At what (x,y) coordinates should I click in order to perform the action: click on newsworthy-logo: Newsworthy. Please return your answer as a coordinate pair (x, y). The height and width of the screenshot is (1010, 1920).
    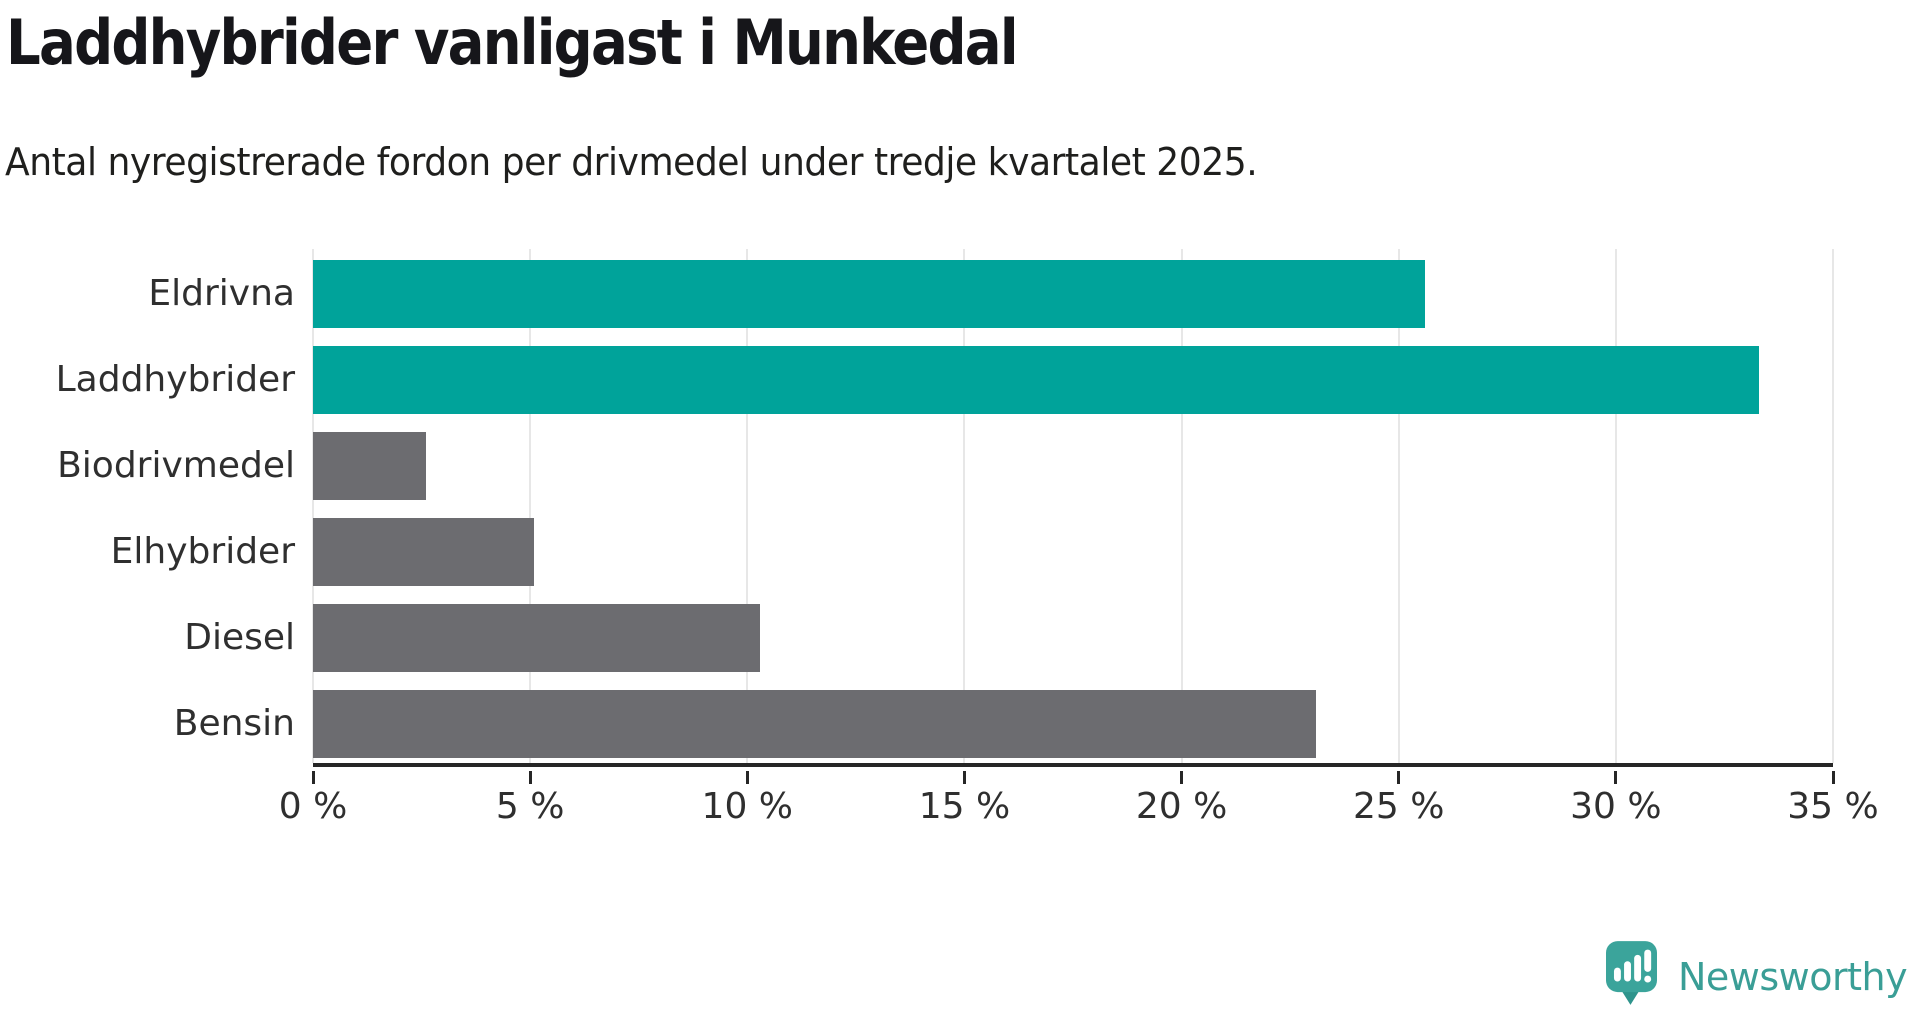
    Looking at the image, I should click on (1757, 974).